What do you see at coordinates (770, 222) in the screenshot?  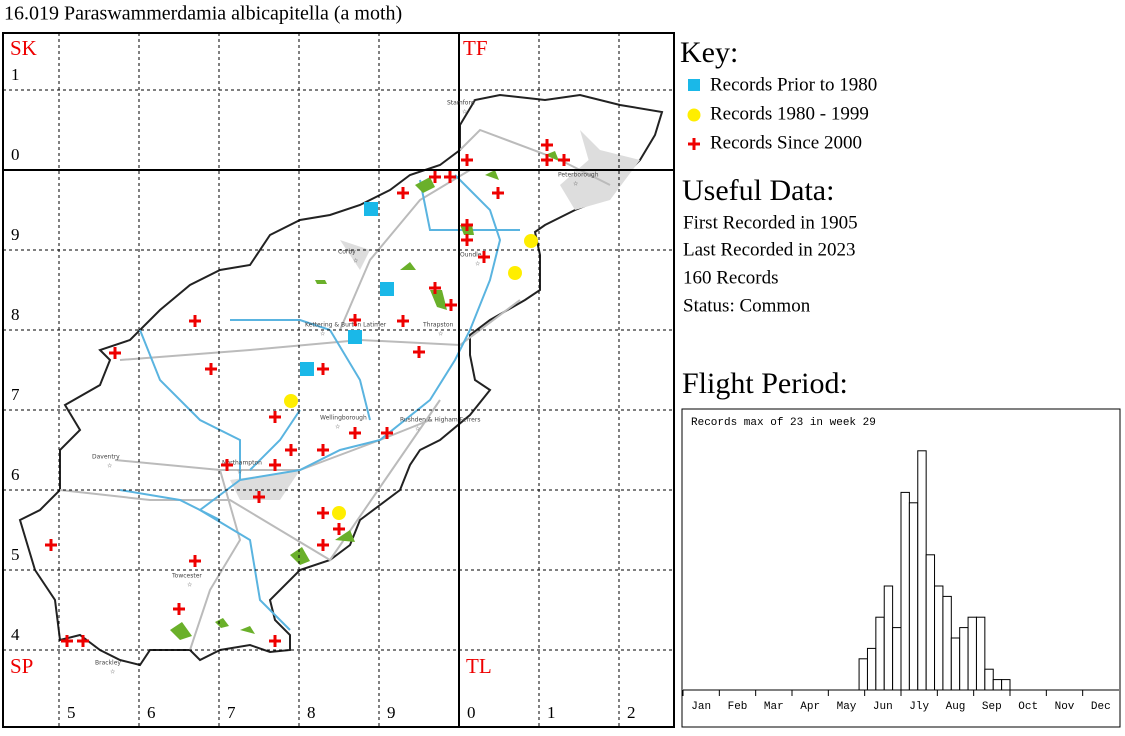 I see `useful-data-line: First Recorded in 1905` at bounding box center [770, 222].